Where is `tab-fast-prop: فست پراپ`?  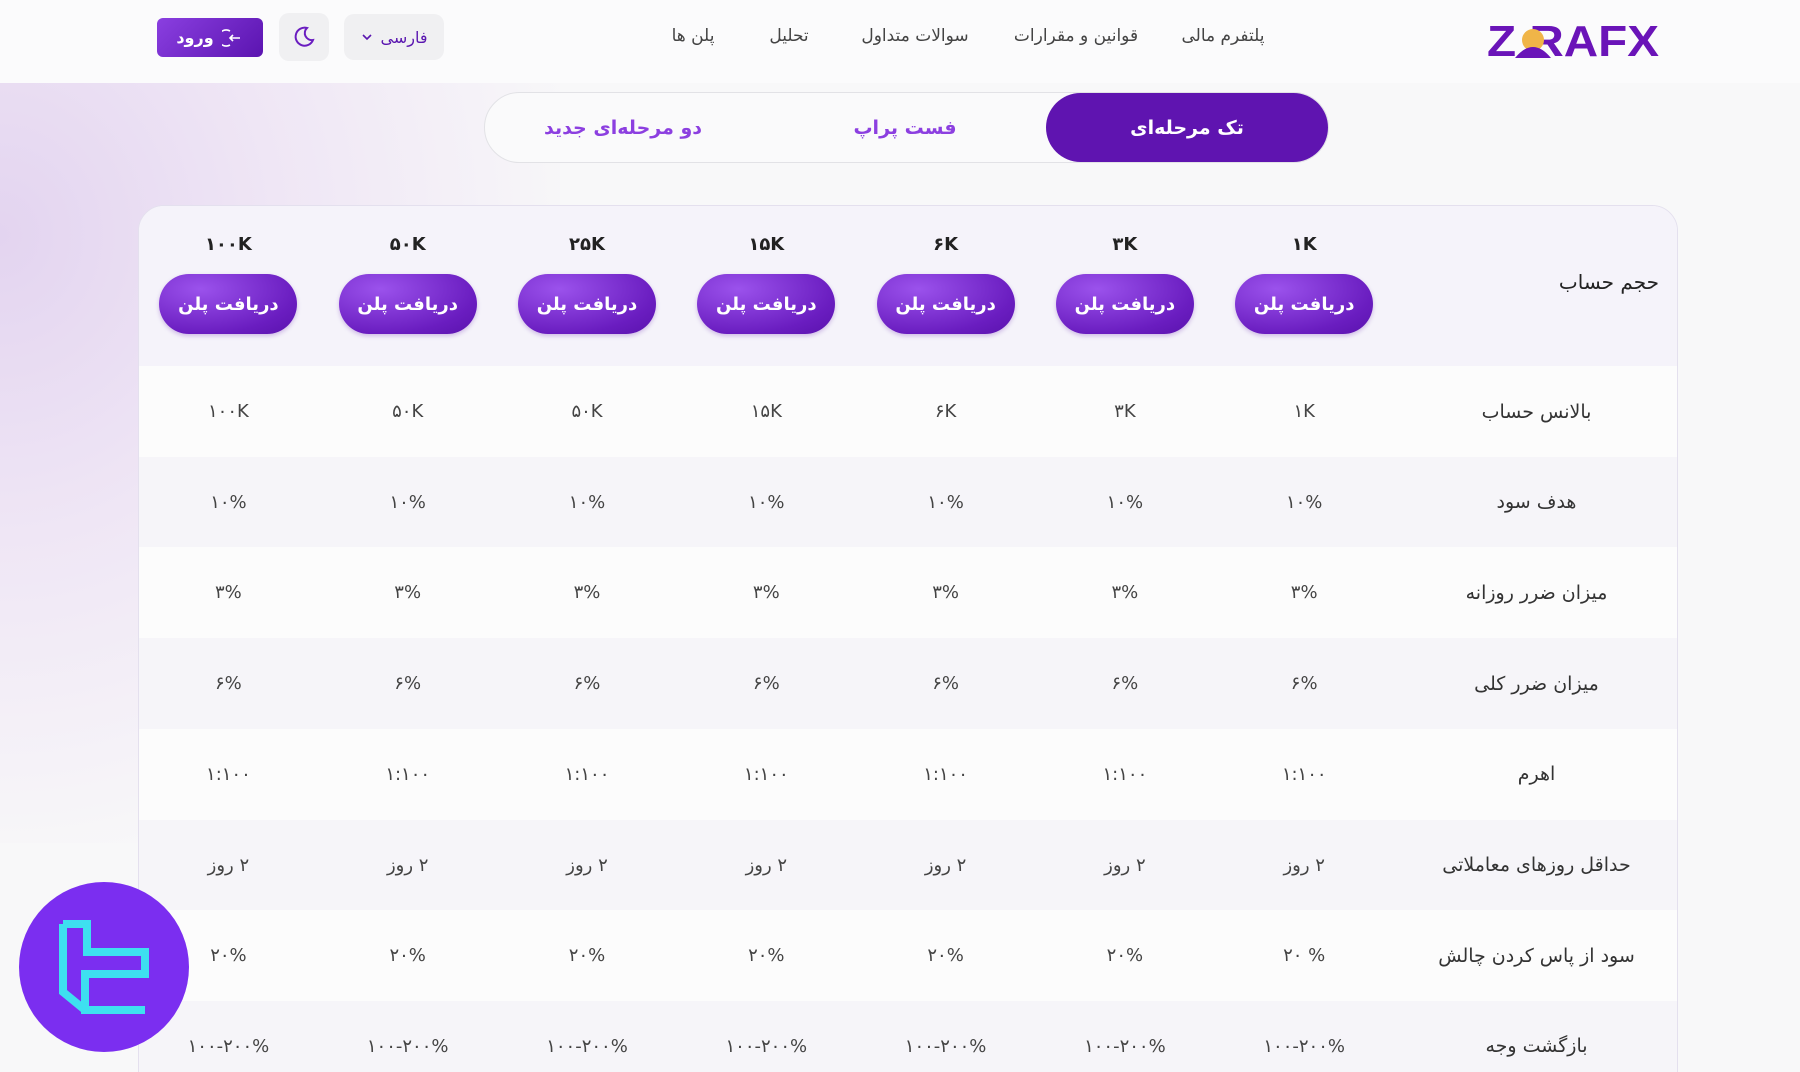 tab-fast-prop: فست پراپ is located at coordinates (905, 127).